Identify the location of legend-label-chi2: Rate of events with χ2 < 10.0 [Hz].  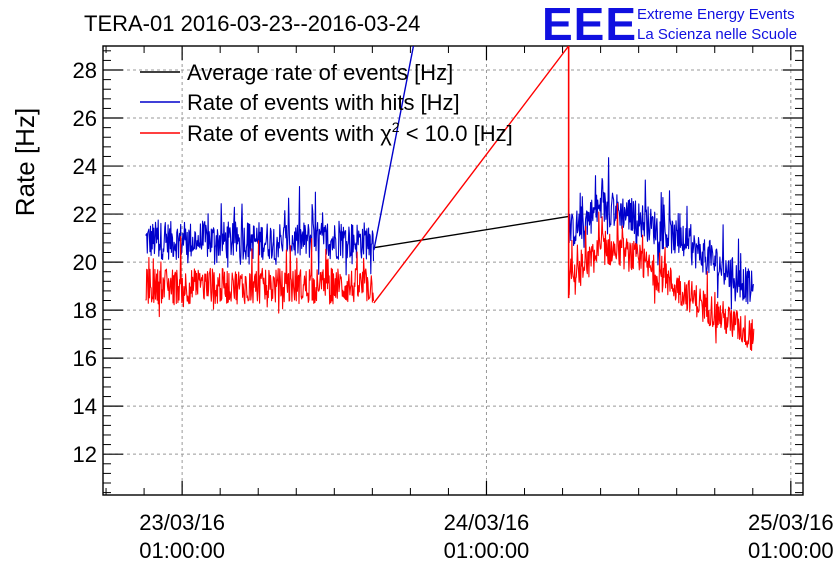
(350, 132).